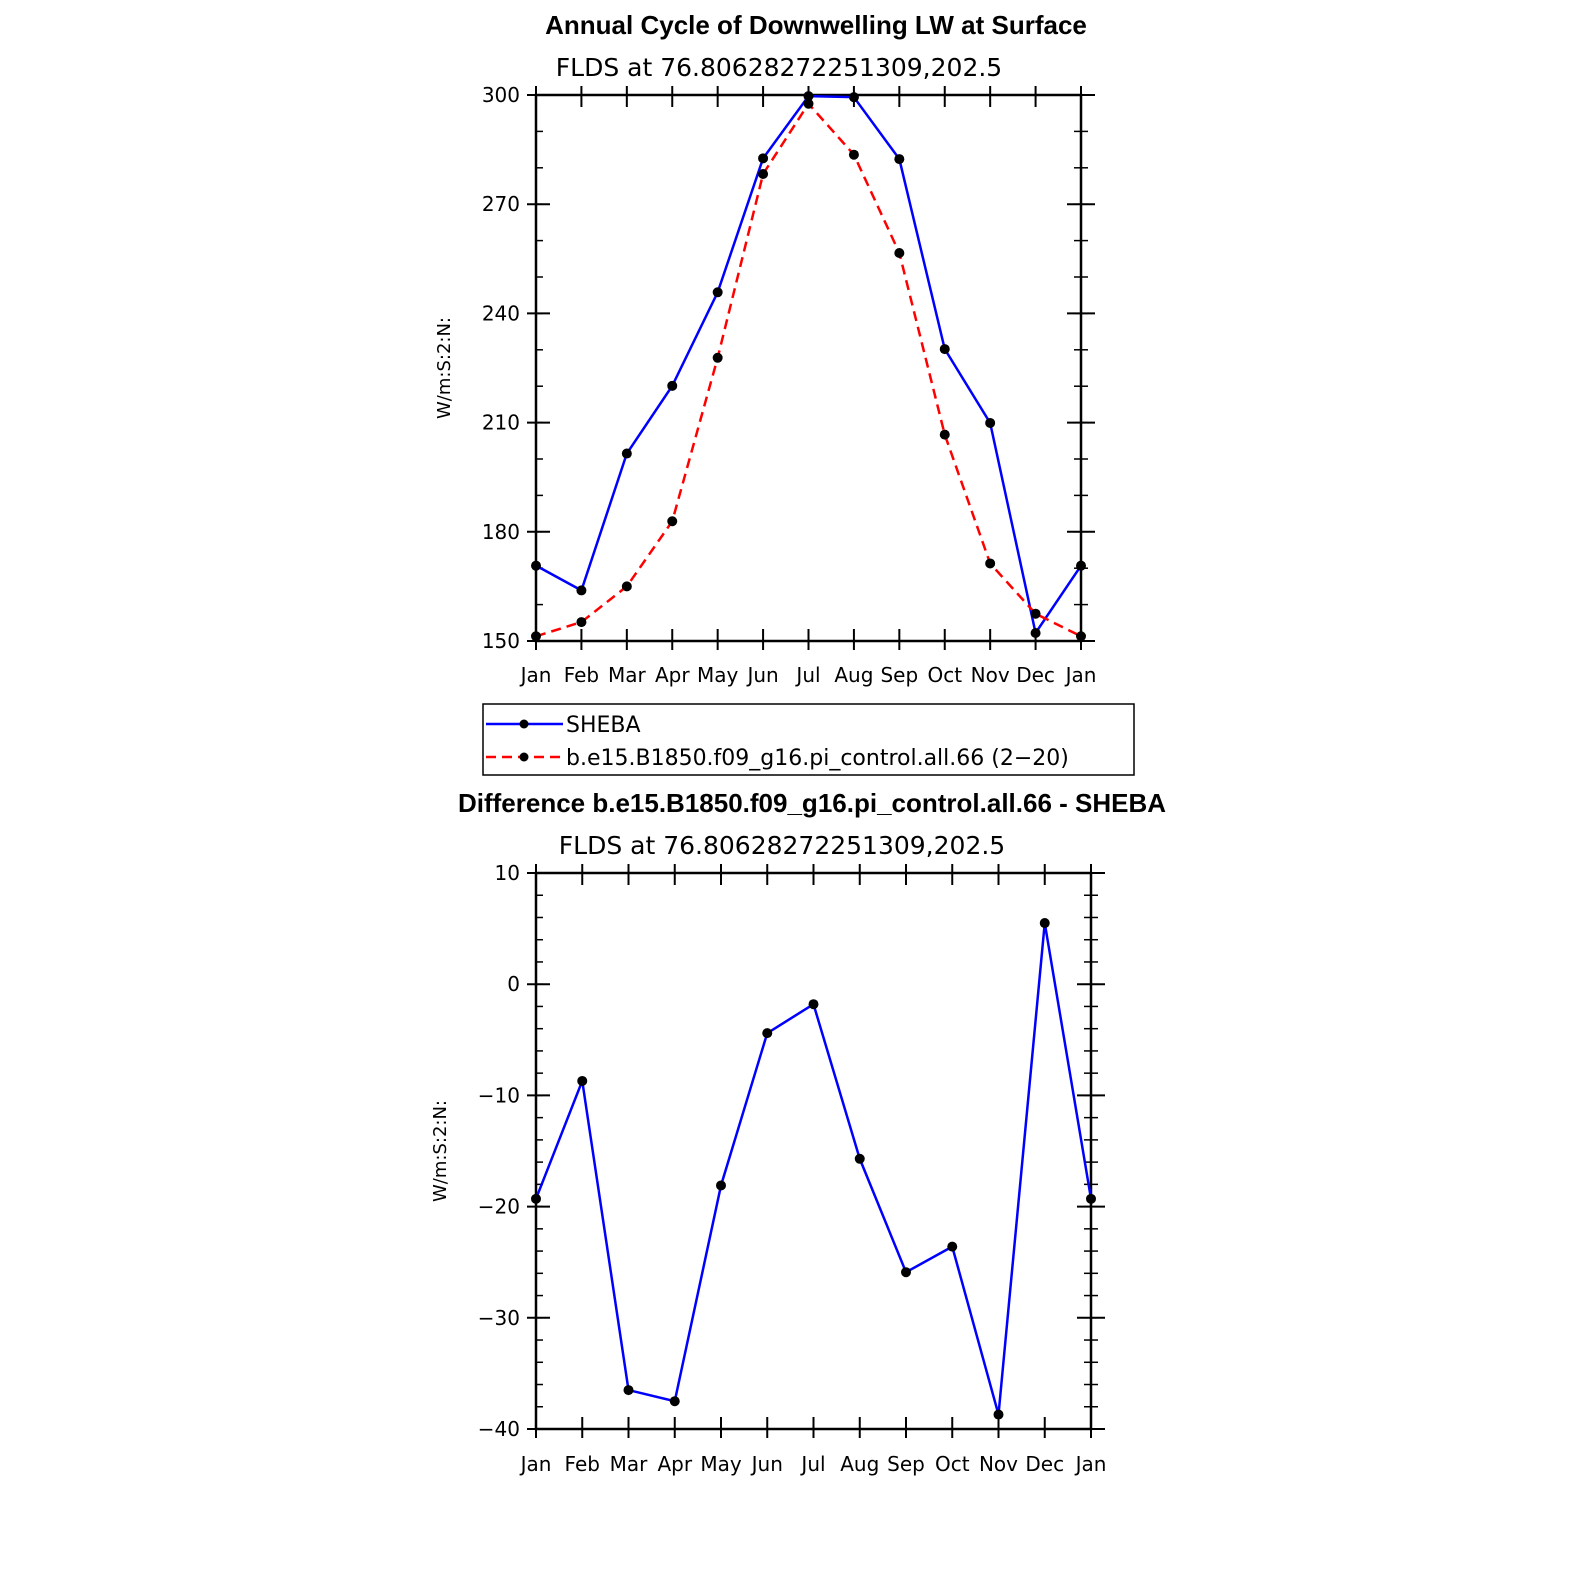 Image resolution: width=1574 pixels, height=1574 pixels. Describe the element at coordinates (501, 204) in the screenshot. I see `y-tick-label: 270` at that location.